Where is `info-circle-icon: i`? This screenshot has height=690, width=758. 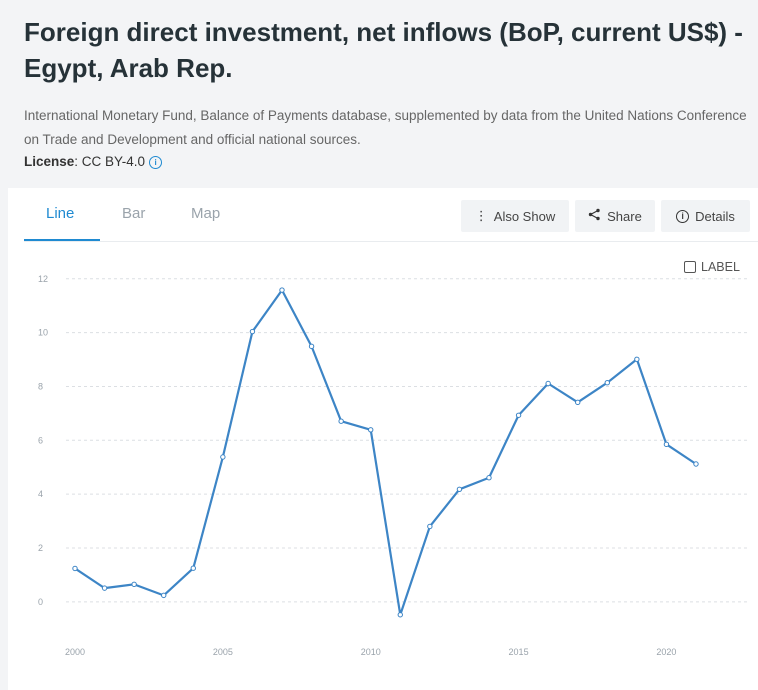 info-circle-icon: i is located at coordinates (683, 216).